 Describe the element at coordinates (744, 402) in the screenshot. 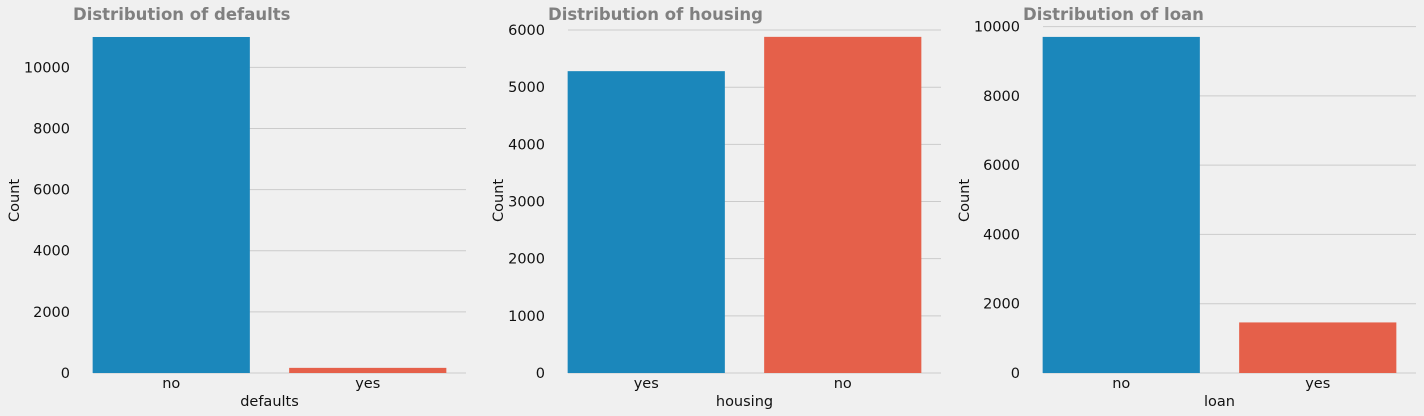

I see `x-axis-label: housing` at that location.